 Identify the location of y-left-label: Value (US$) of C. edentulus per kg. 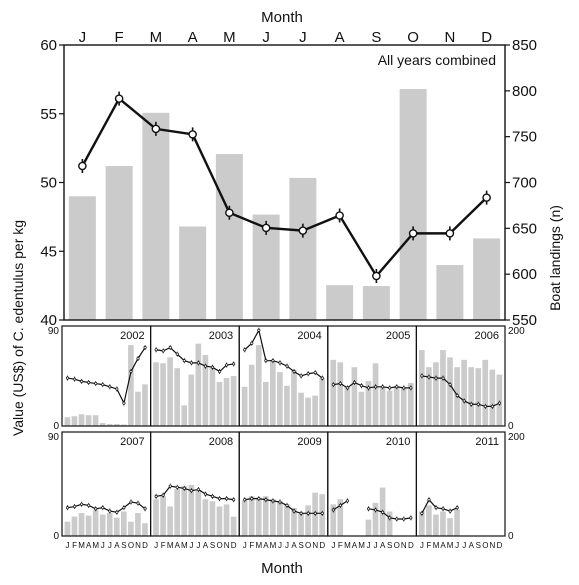
(18, 328).